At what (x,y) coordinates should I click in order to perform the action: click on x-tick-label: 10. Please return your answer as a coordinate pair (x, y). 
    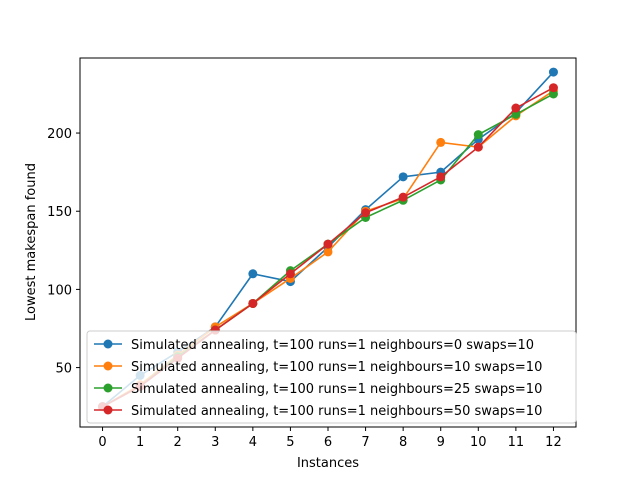
    Looking at the image, I should click on (478, 442).